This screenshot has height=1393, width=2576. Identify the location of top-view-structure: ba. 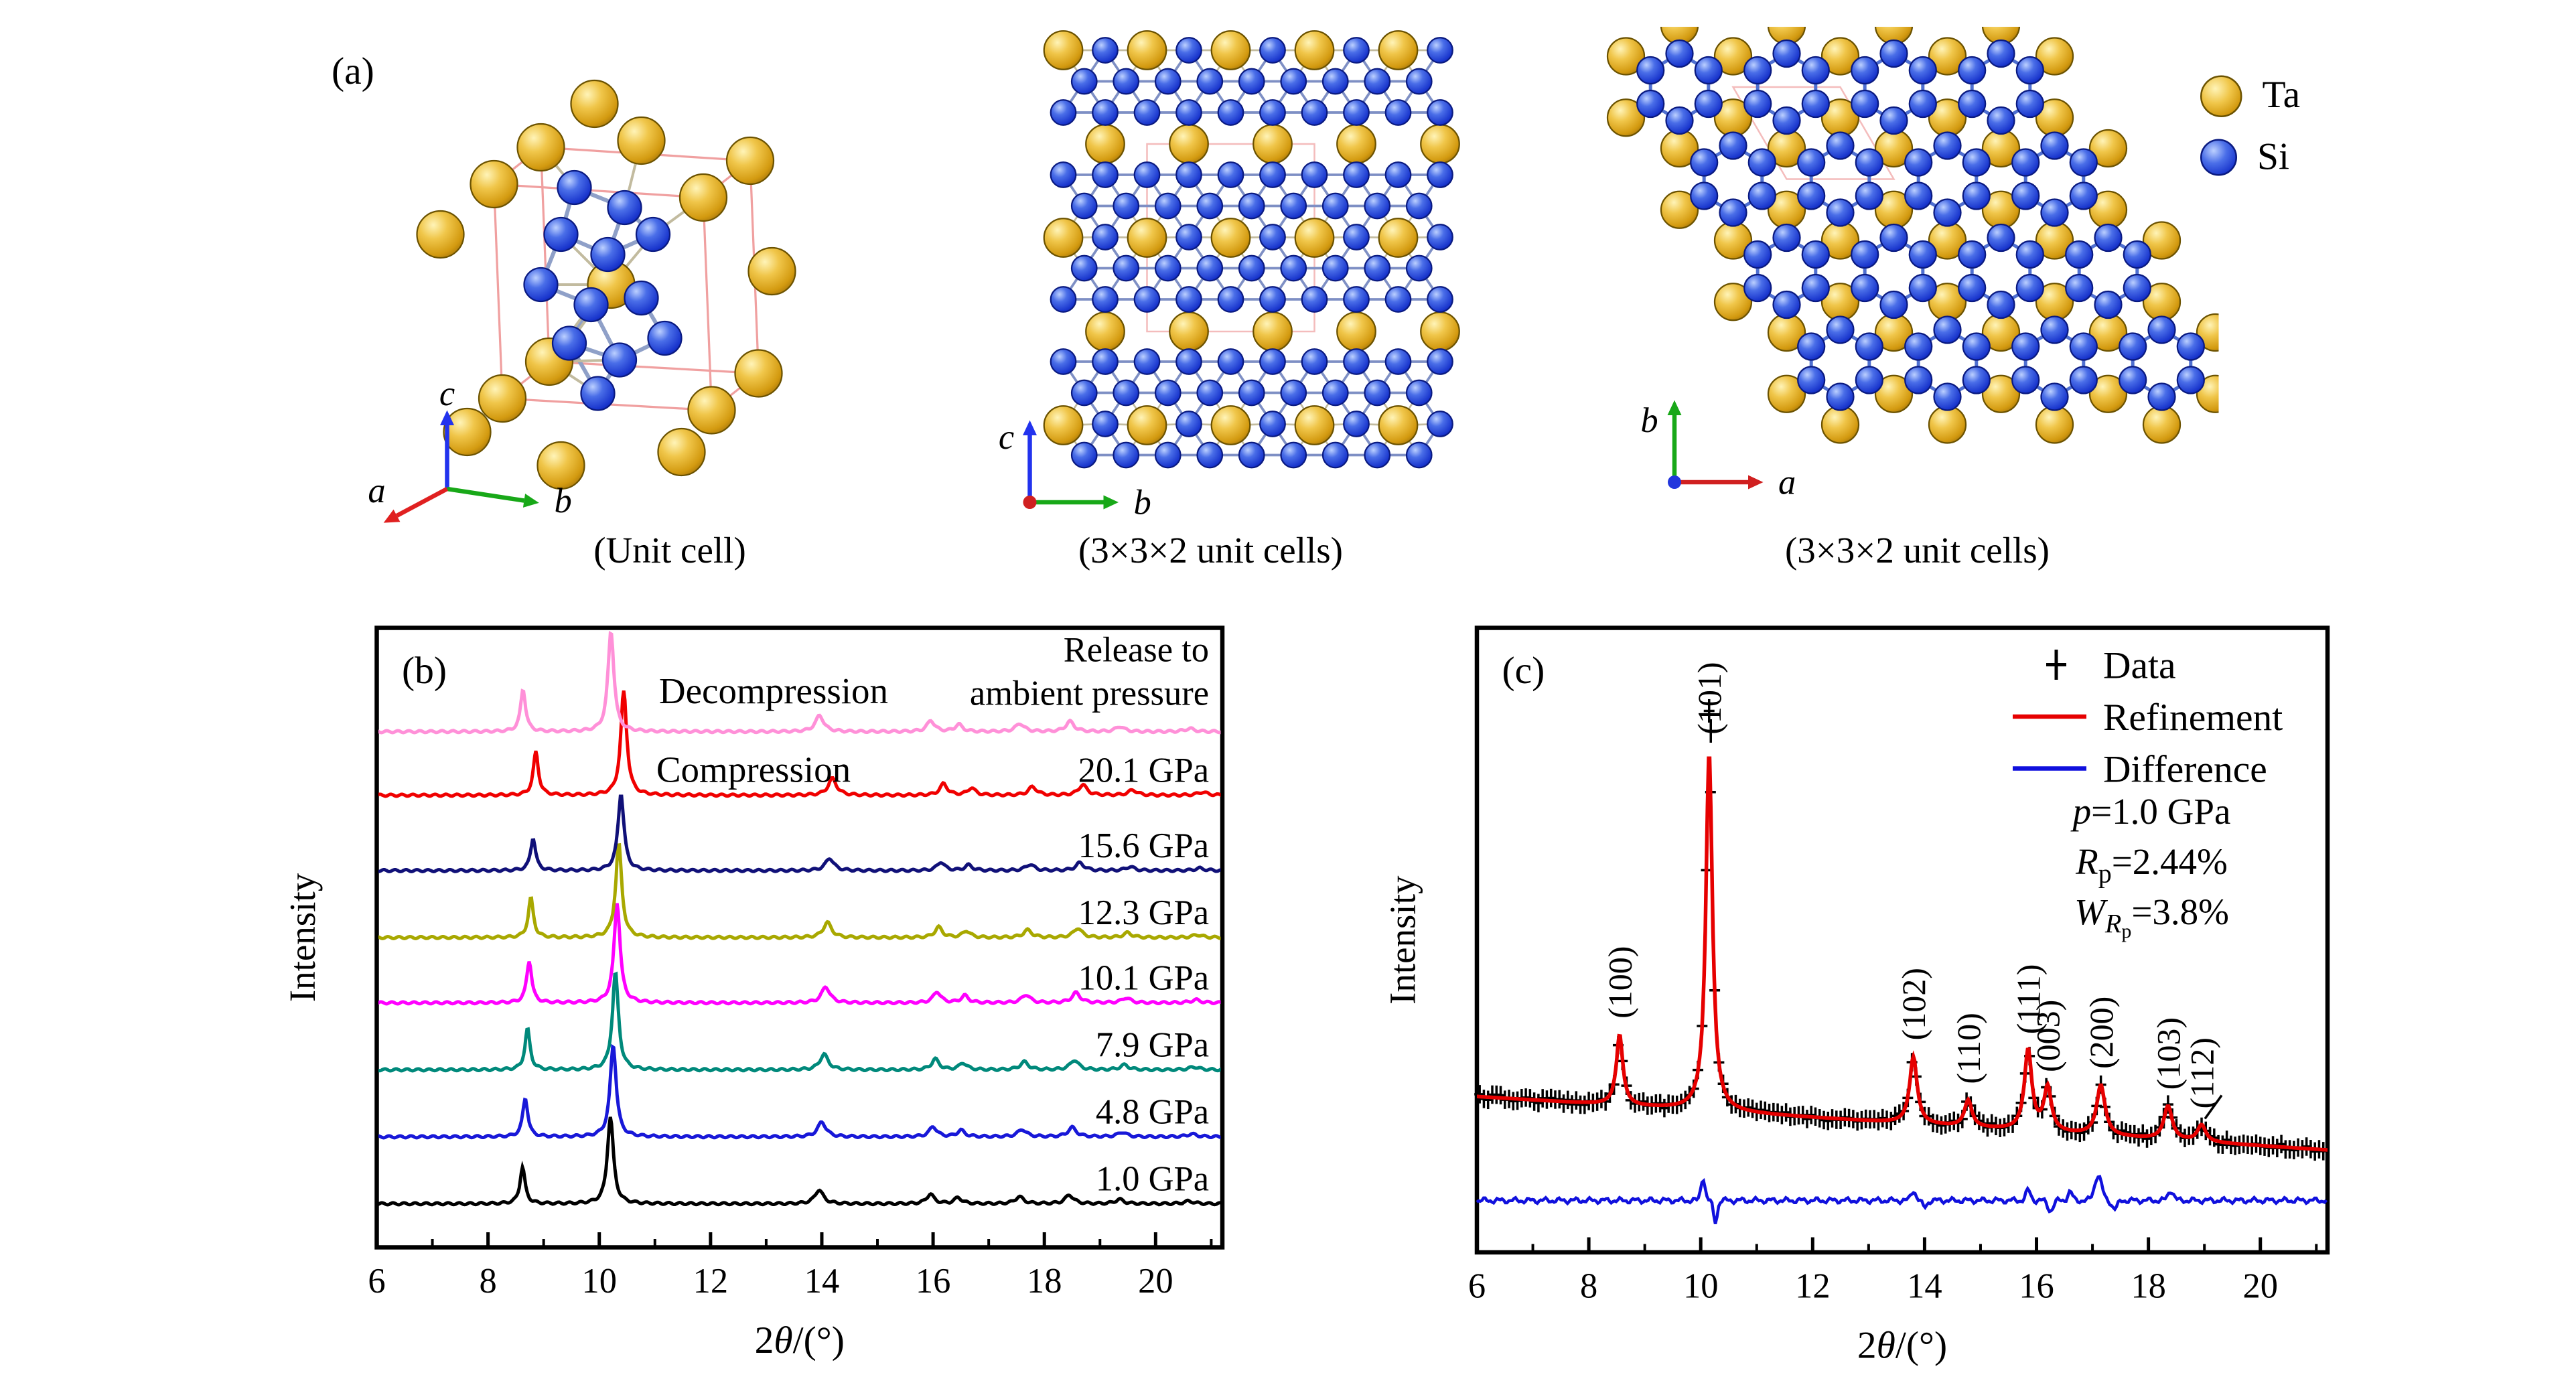
(1912, 264).